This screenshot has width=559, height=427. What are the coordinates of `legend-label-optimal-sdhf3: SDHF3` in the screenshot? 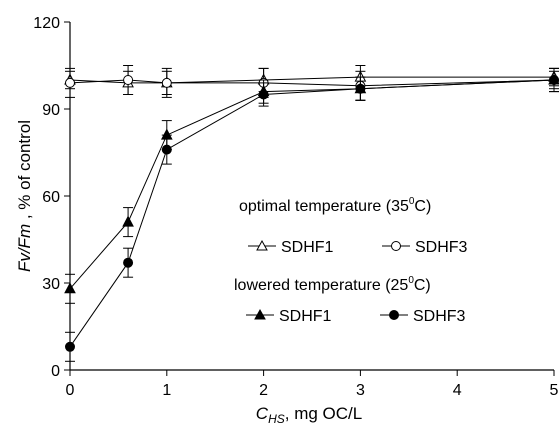 It's located at (441, 247).